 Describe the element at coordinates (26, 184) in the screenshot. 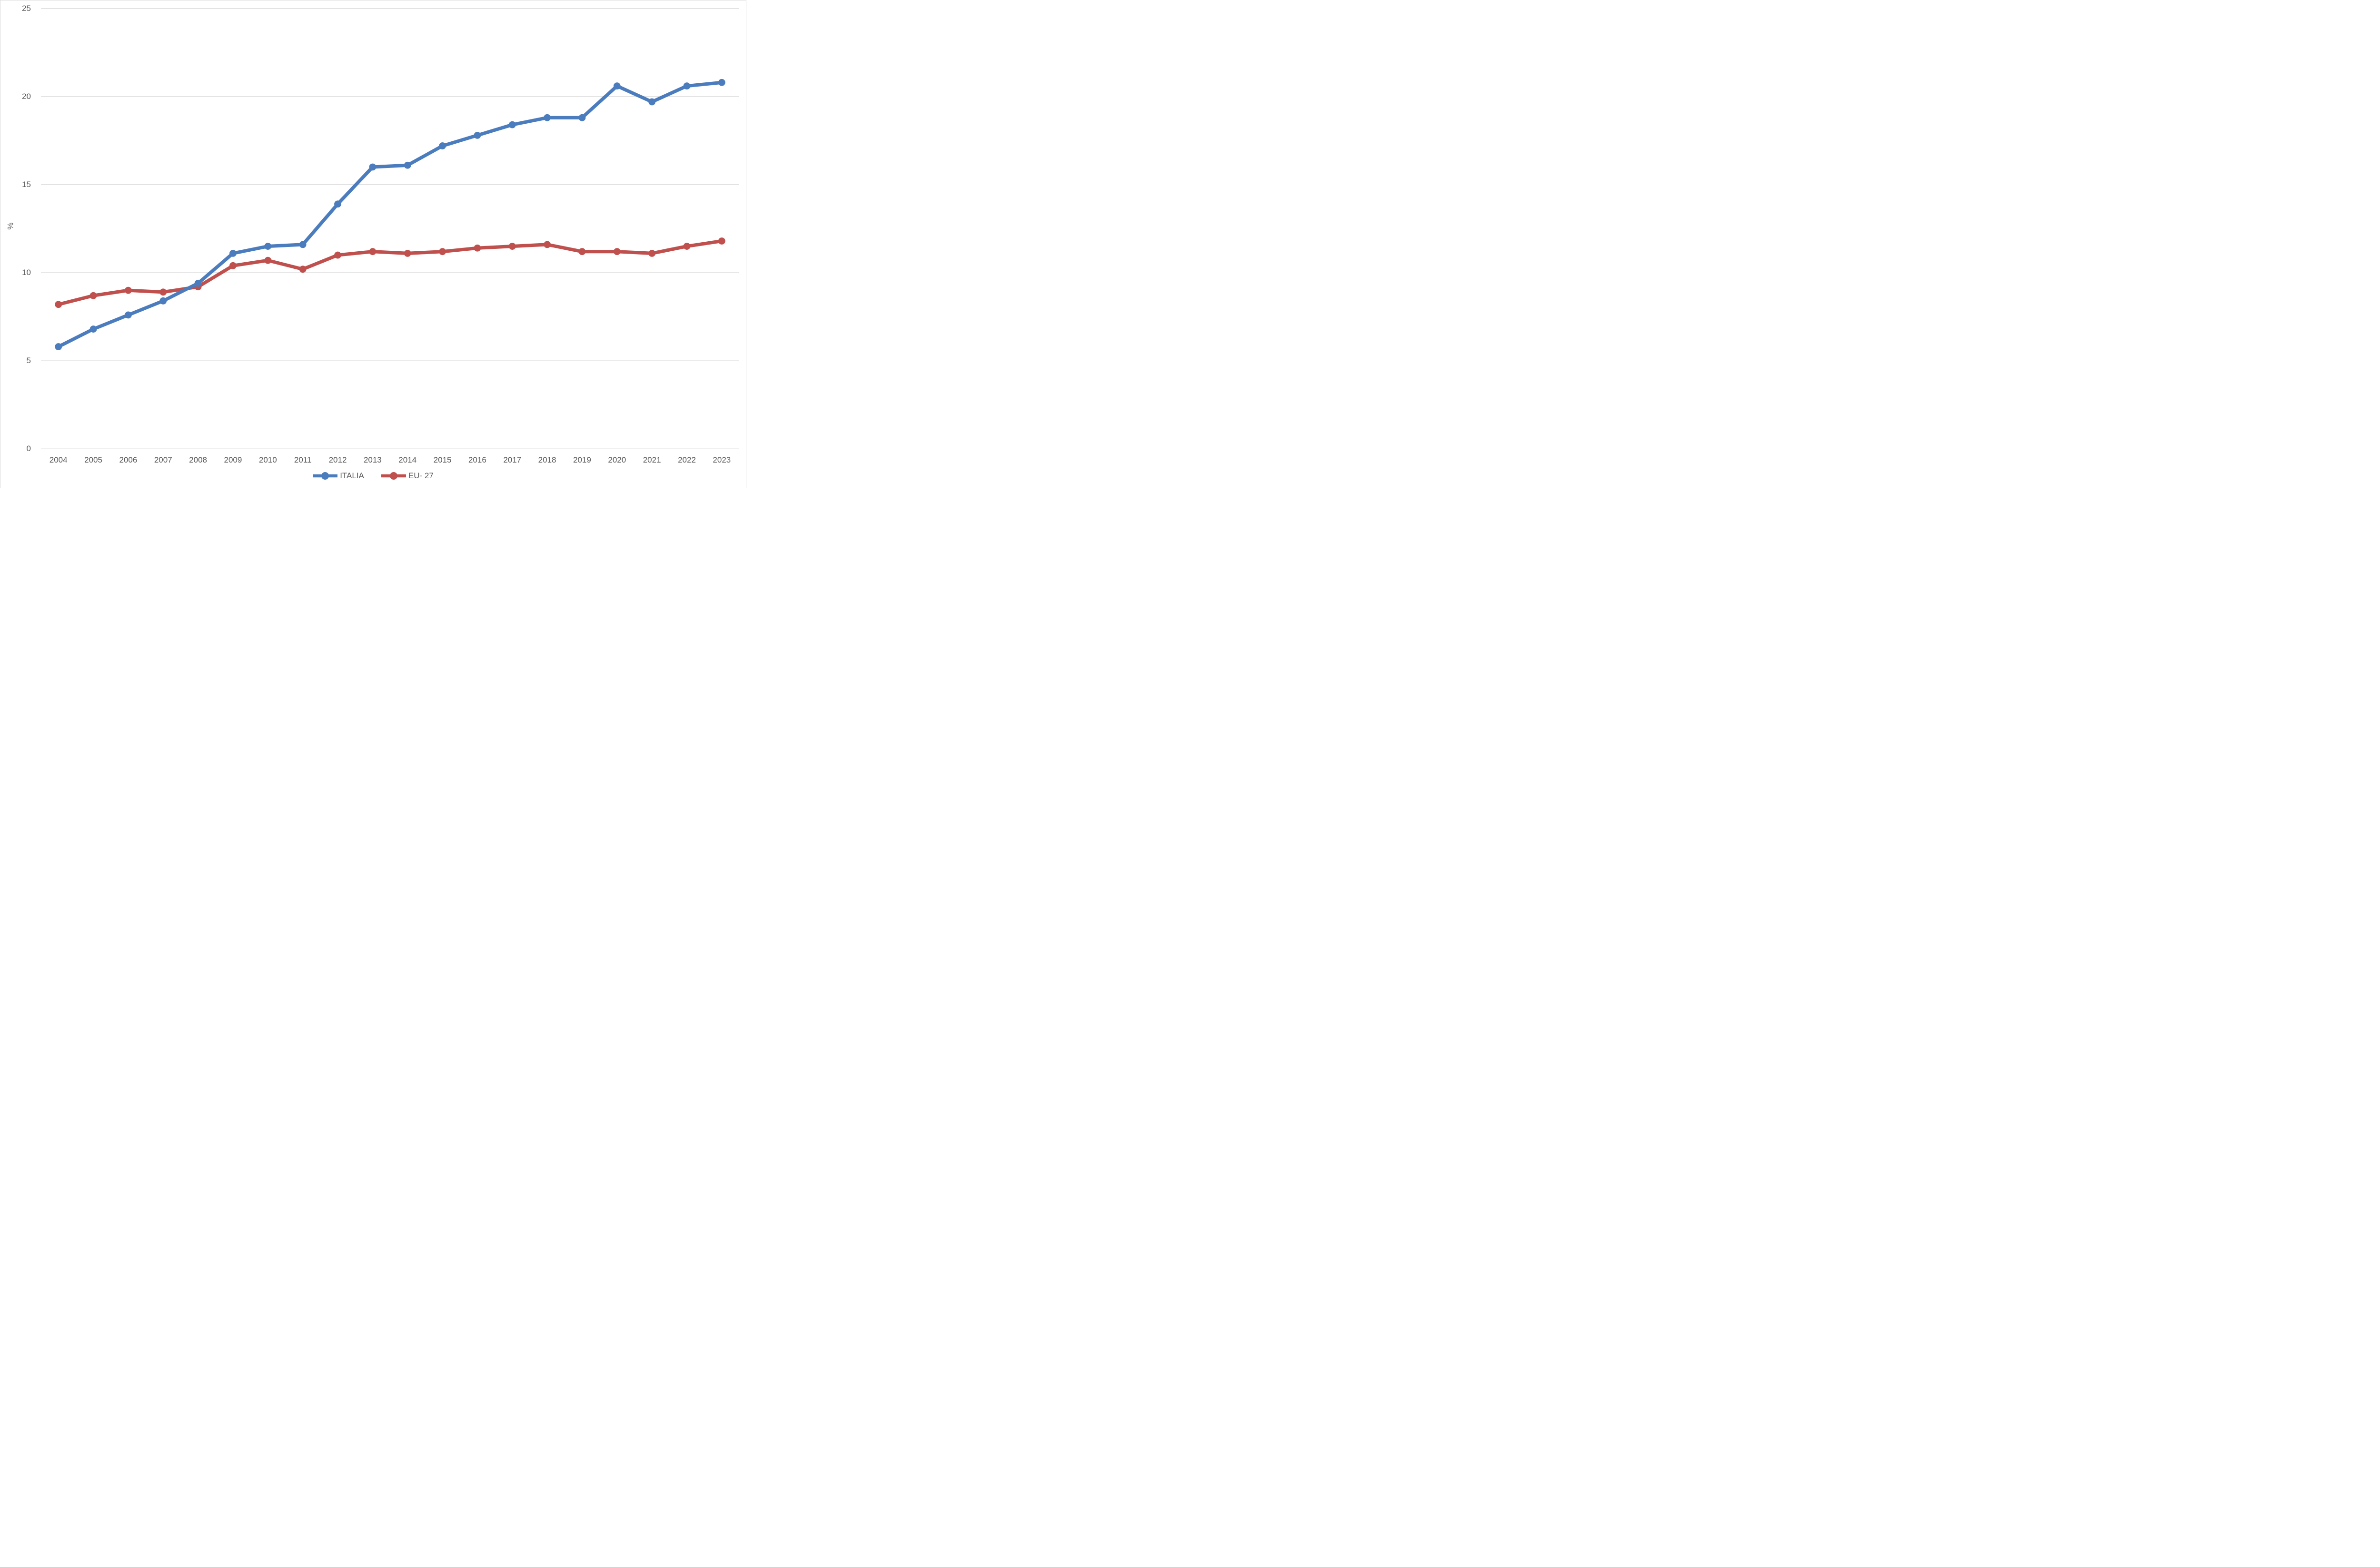

I see `y-axis-tick-label: 15` at that location.